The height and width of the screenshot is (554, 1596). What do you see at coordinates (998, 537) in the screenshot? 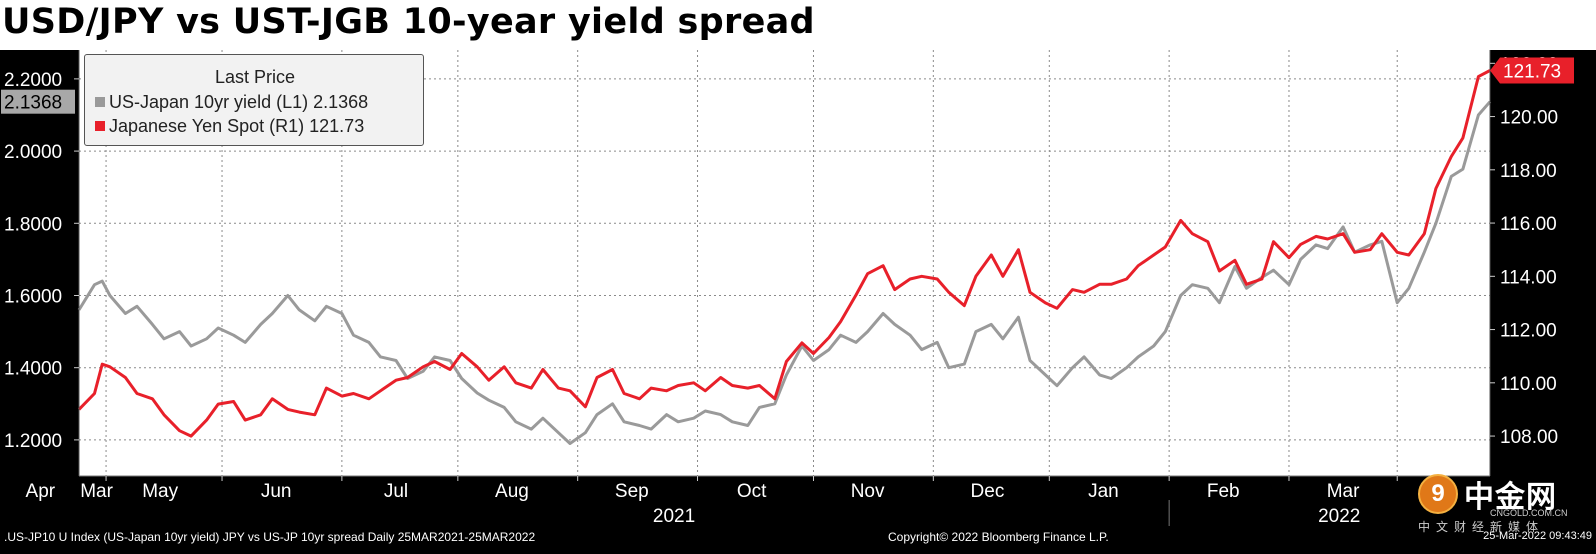
I see `footer-copyright: Copyright© 2022 Bloomberg Finance L.P.` at bounding box center [998, 537].